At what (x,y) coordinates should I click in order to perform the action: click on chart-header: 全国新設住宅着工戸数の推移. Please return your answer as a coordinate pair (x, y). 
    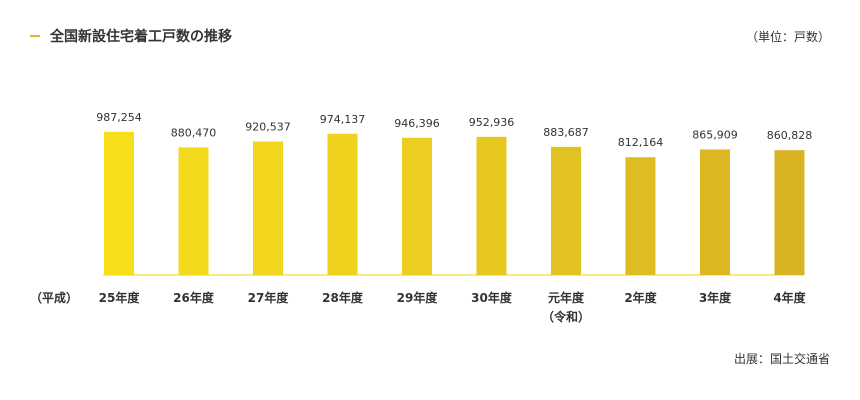
    Looking at the image, I should click on (131, 36).